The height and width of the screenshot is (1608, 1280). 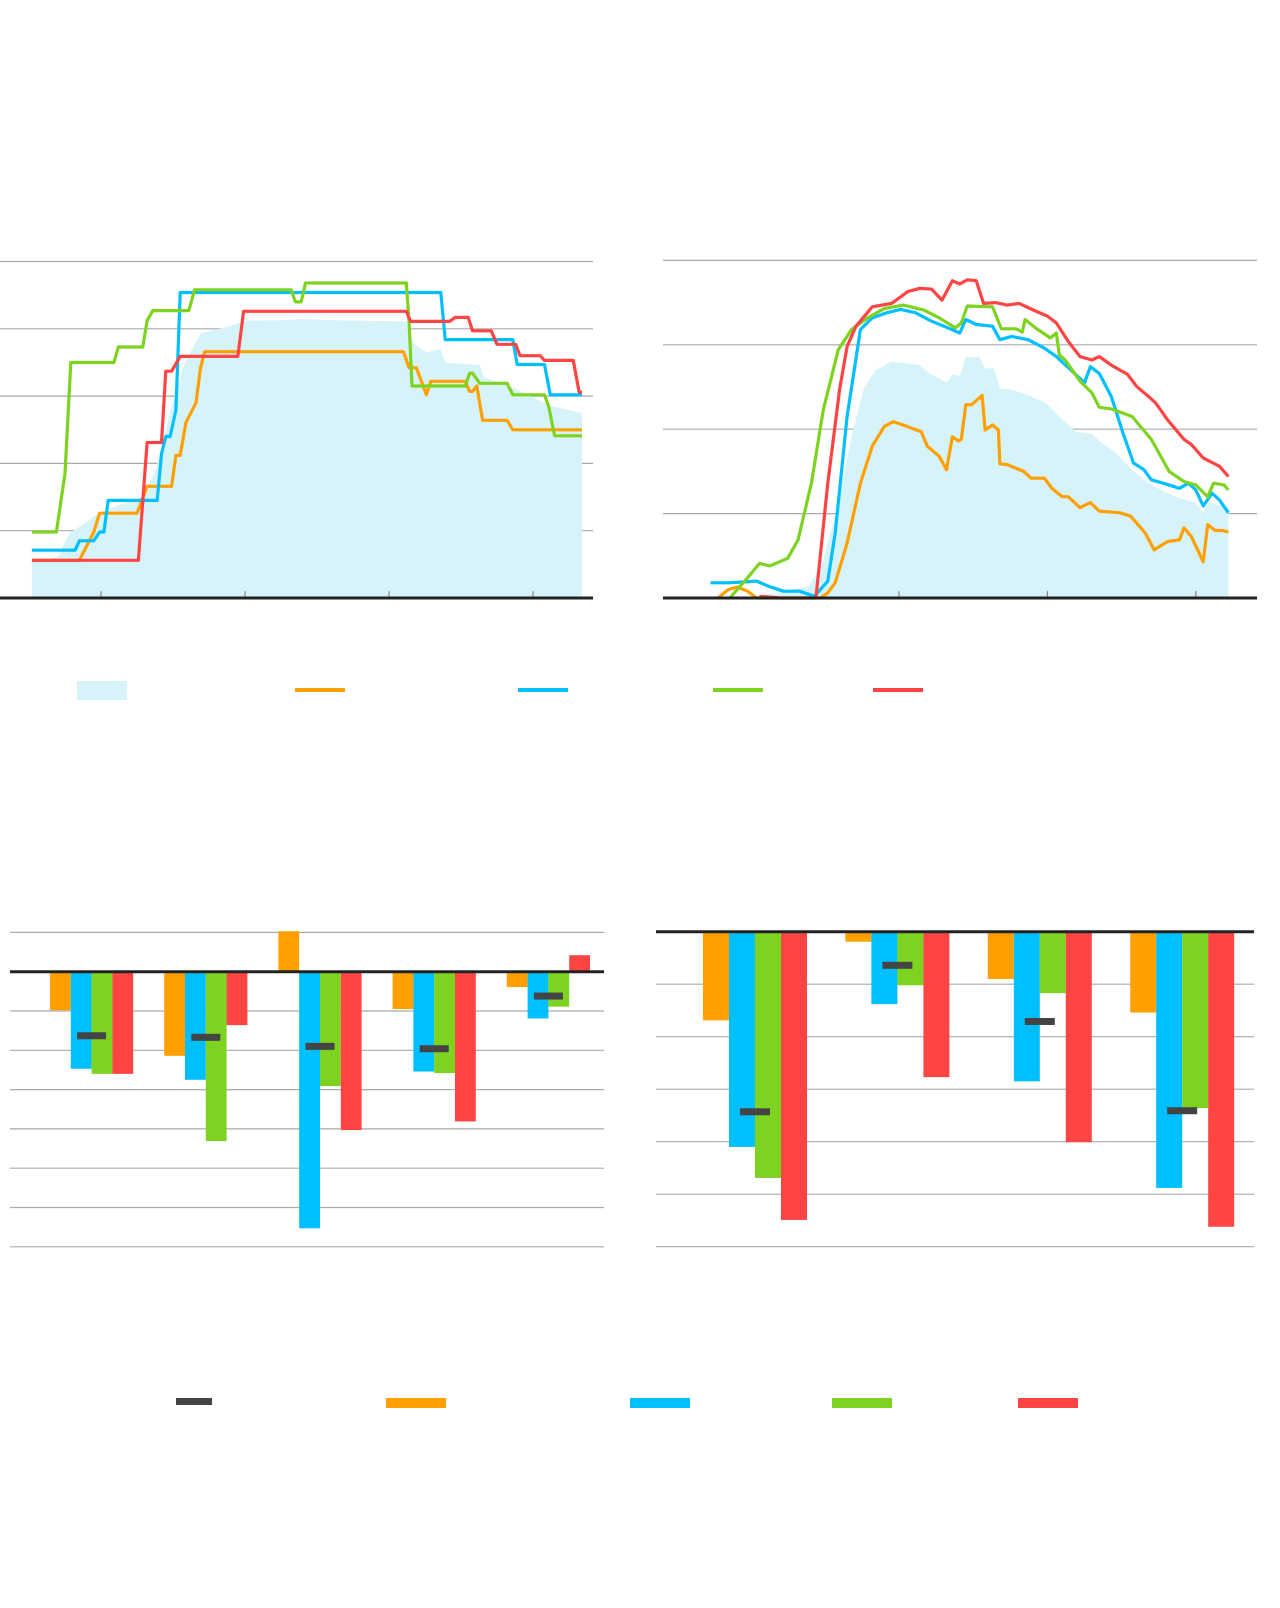 What do you see at coordinates (102, 690) in the screenshot?
I see `legend-swatch-area` at bounding box center [102, 690].